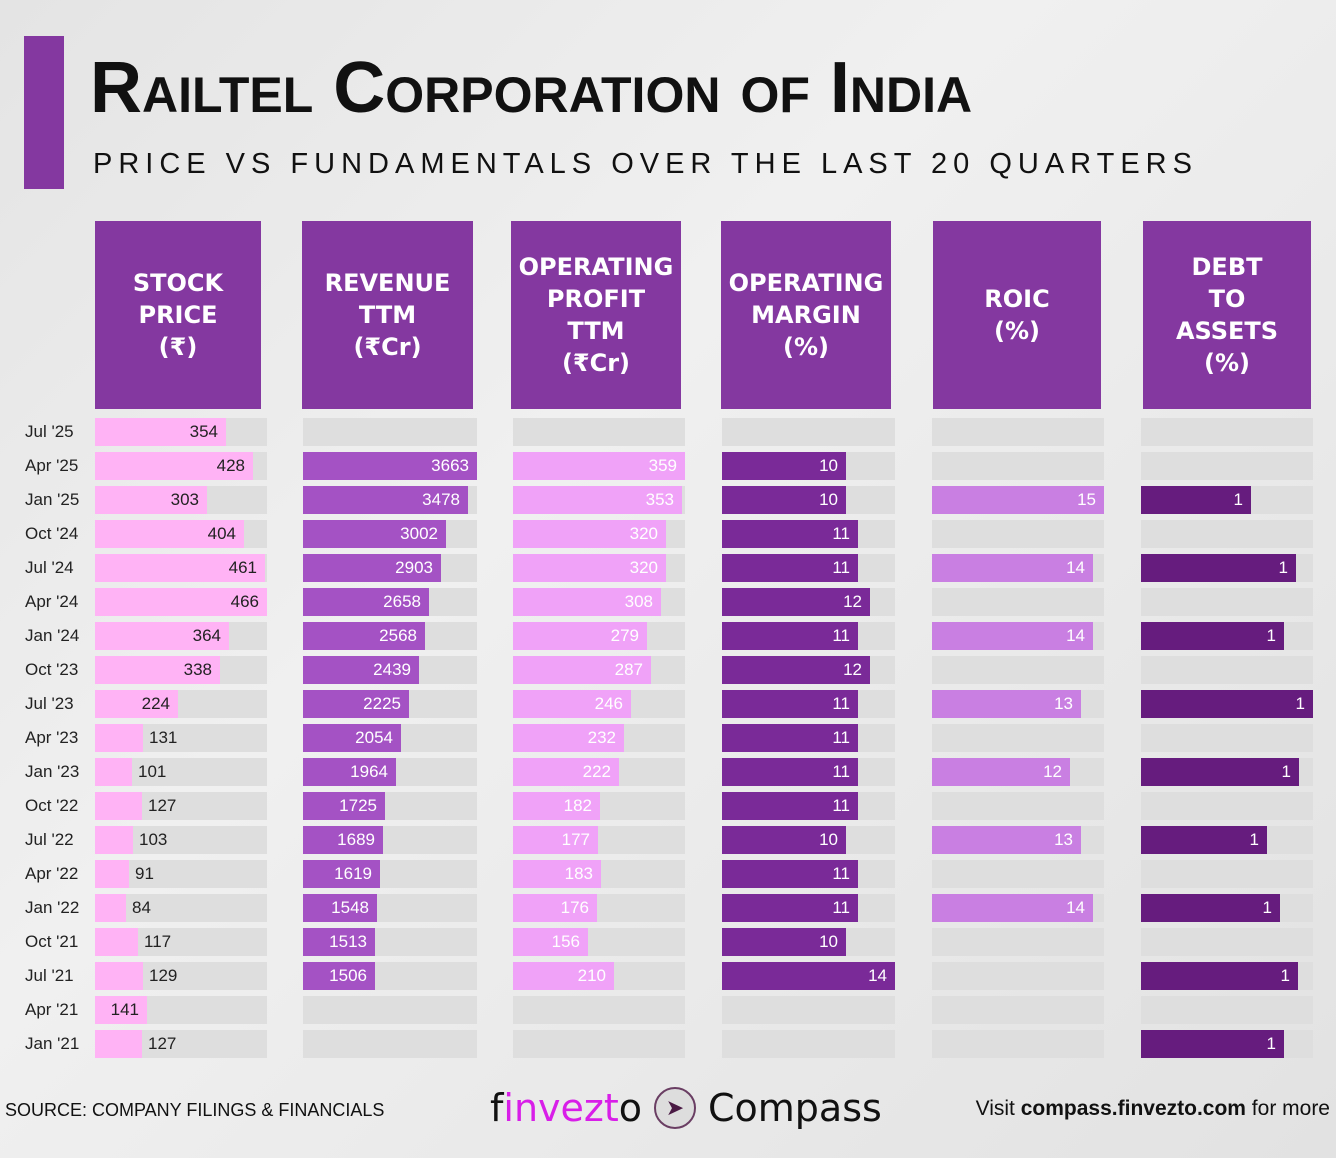  Describe the element at coordinates (1133, 1108) in the screenshot. I see `visit-link: compass.finvezto.com` at that location.